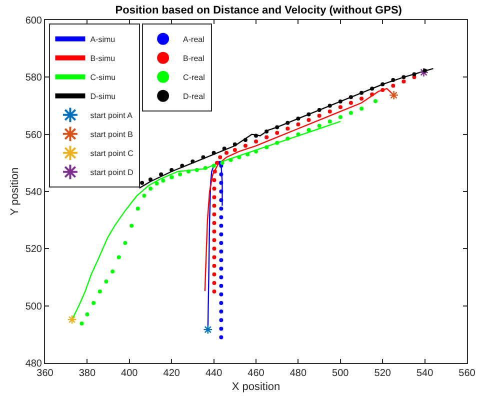 The image size is (488, 403). I want to click on y-tick-label: 540, so click(33, 192).